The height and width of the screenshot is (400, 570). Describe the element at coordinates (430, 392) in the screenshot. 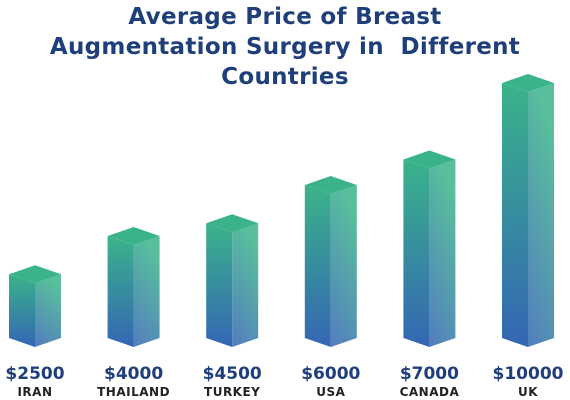

I see `x-tick-label: CANADA` at that location.